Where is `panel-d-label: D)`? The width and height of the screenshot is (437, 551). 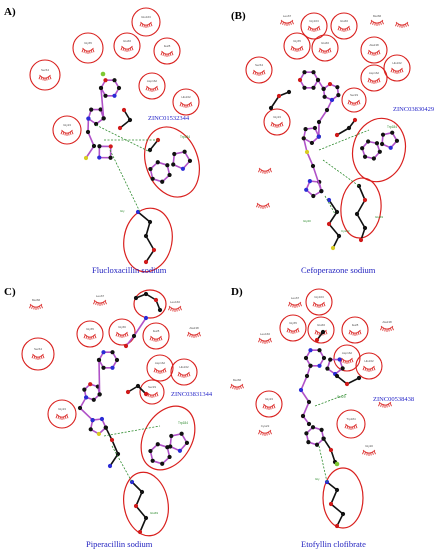
panel-d-label: D) is located at coordinates (237, 292).